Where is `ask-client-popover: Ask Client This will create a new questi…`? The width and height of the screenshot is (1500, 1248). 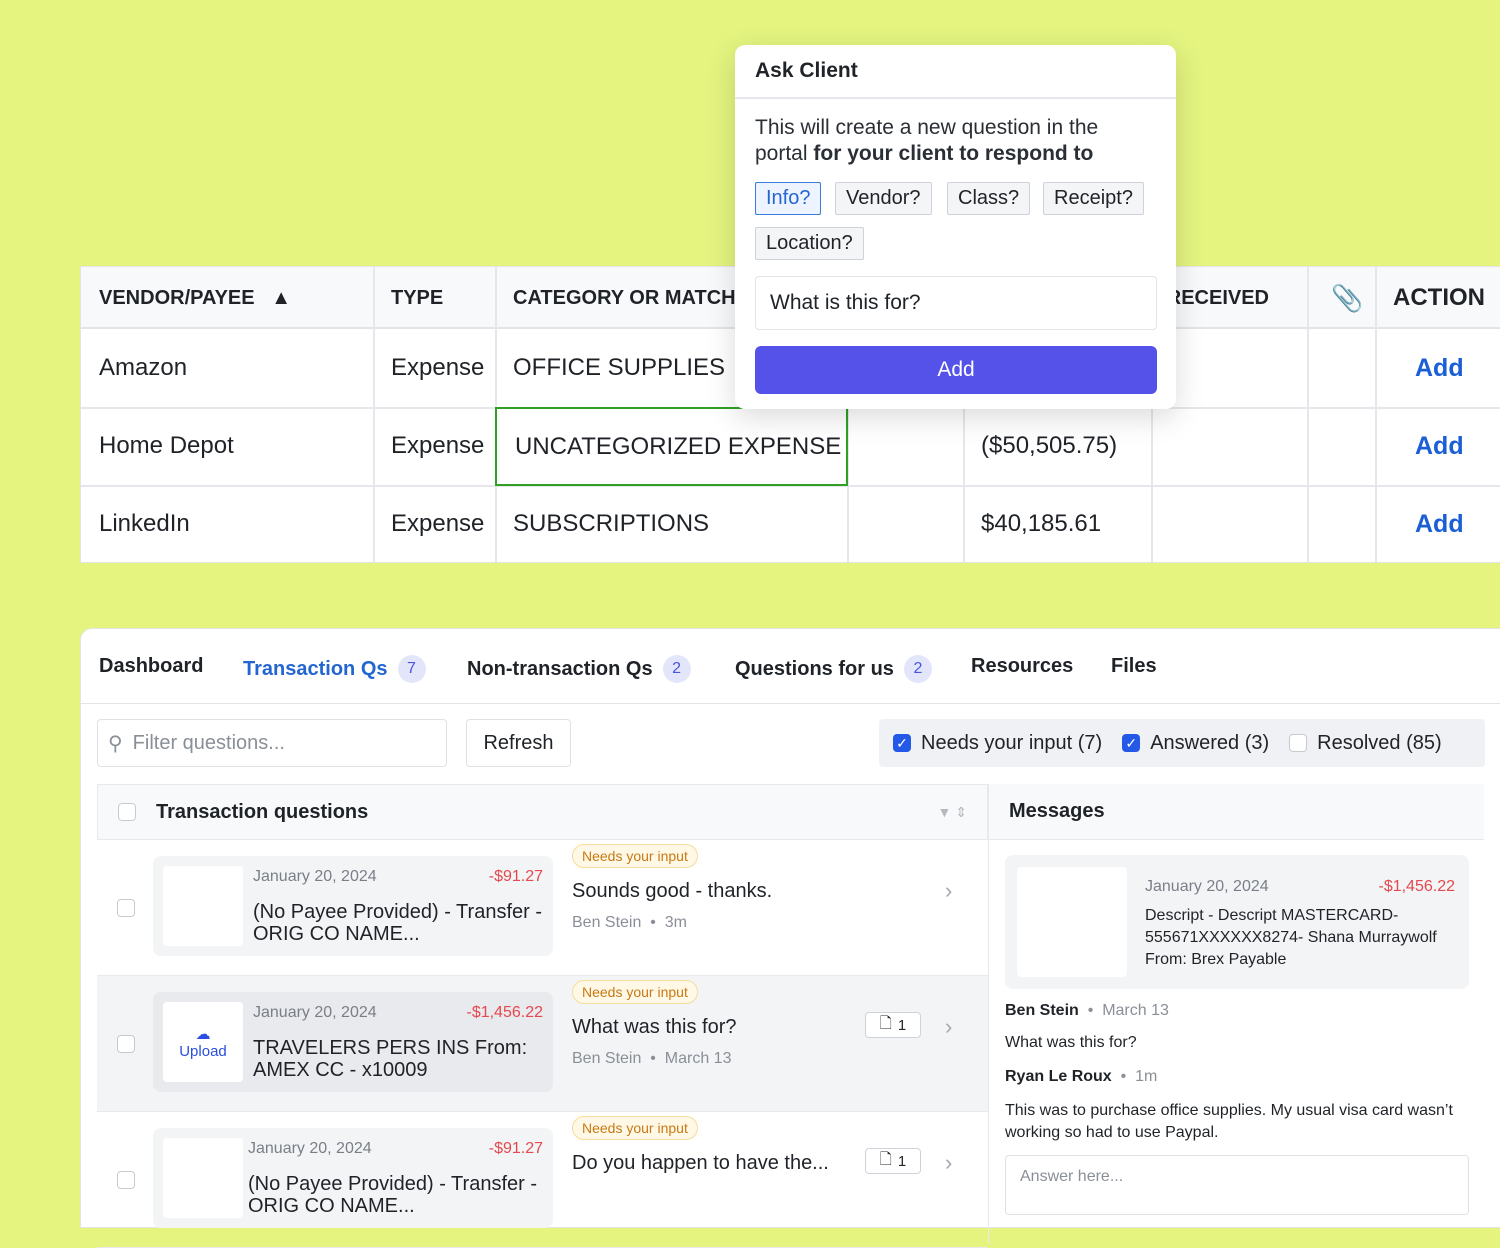
ask-client-popover: Ask Client This will create a new questi… is located at coordinates (955, 227).